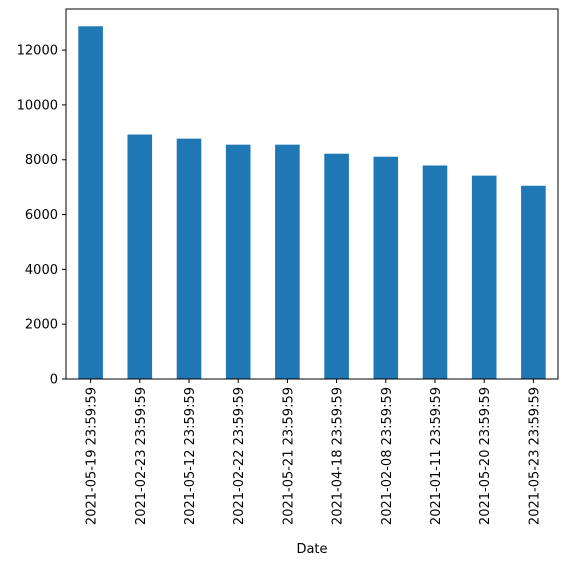 The height and width of the screenshot is (565, 569). I want to click on x-tick-label: 2021-02-08 23:59:59, so click(387, 456).